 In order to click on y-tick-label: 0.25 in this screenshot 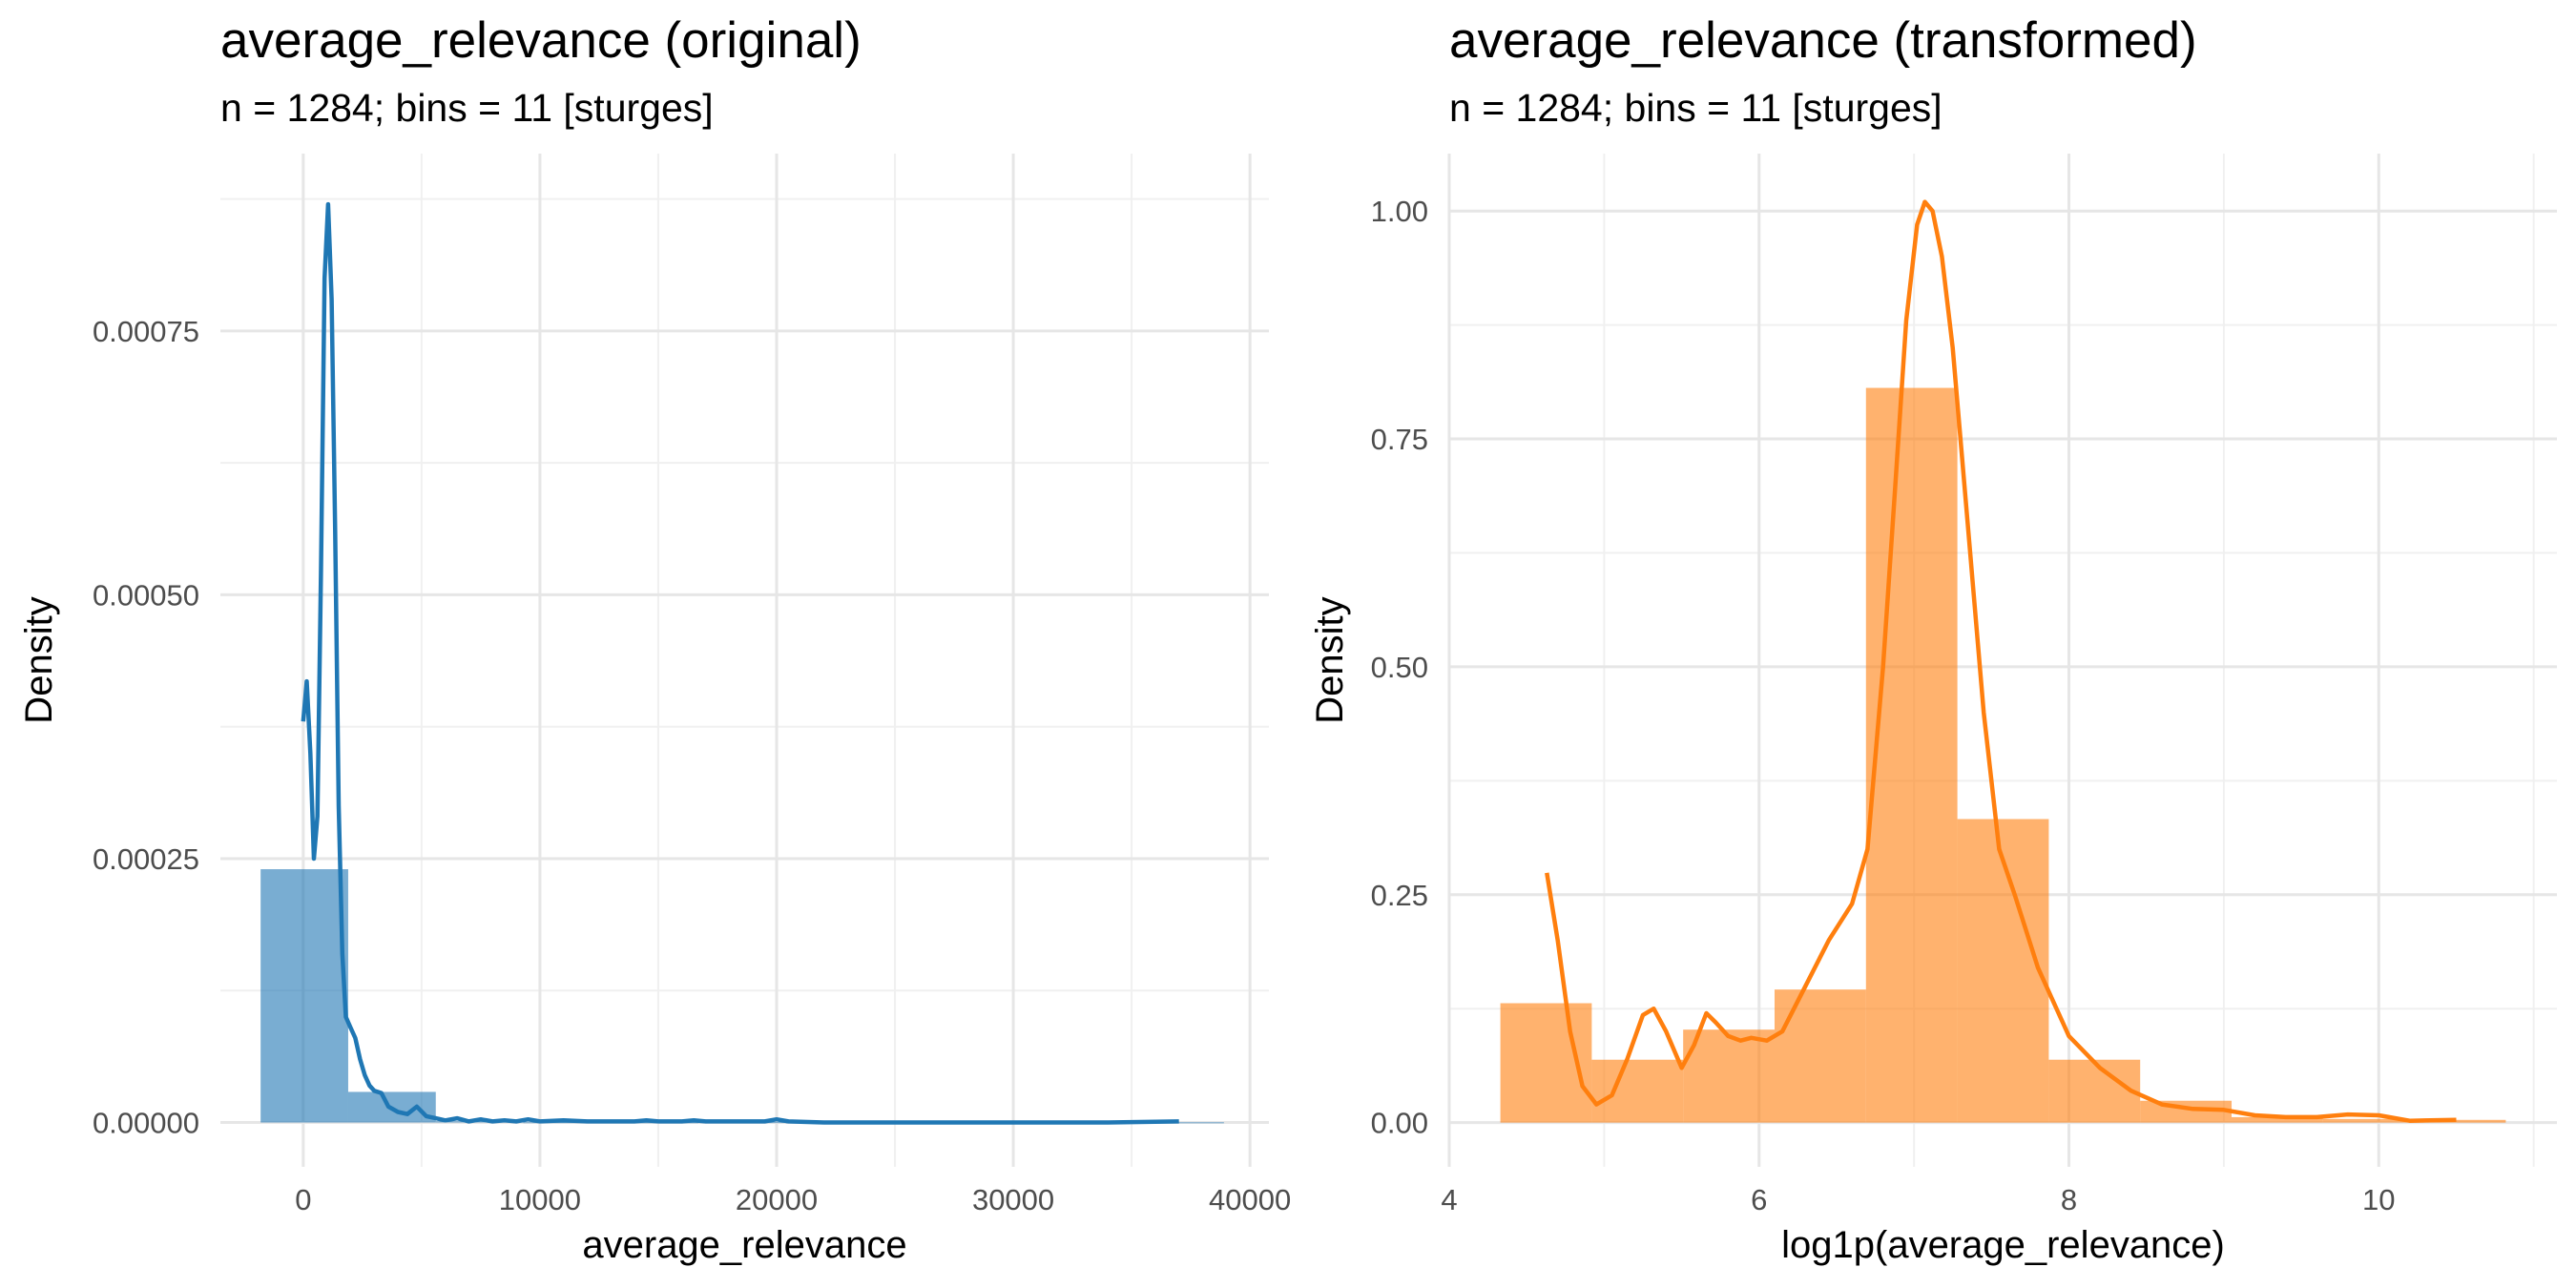, I will do `click(1399, 895)`.